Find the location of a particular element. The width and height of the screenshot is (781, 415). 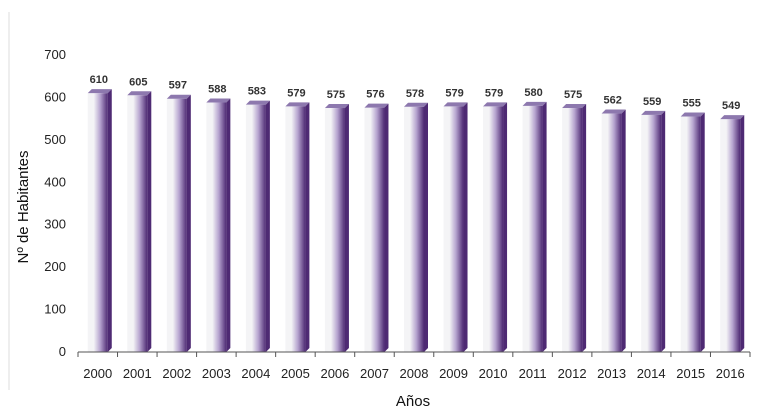

y-tick-label: 300 is located at coordinates (55, 224).